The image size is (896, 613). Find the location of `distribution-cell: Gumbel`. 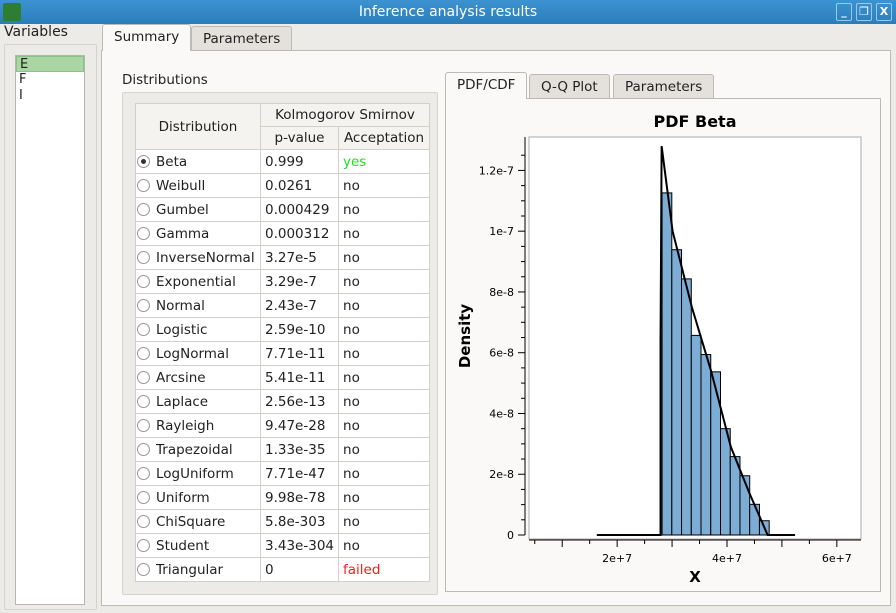

distribution-cell: Gumbel is located at coordinates (198, 209).